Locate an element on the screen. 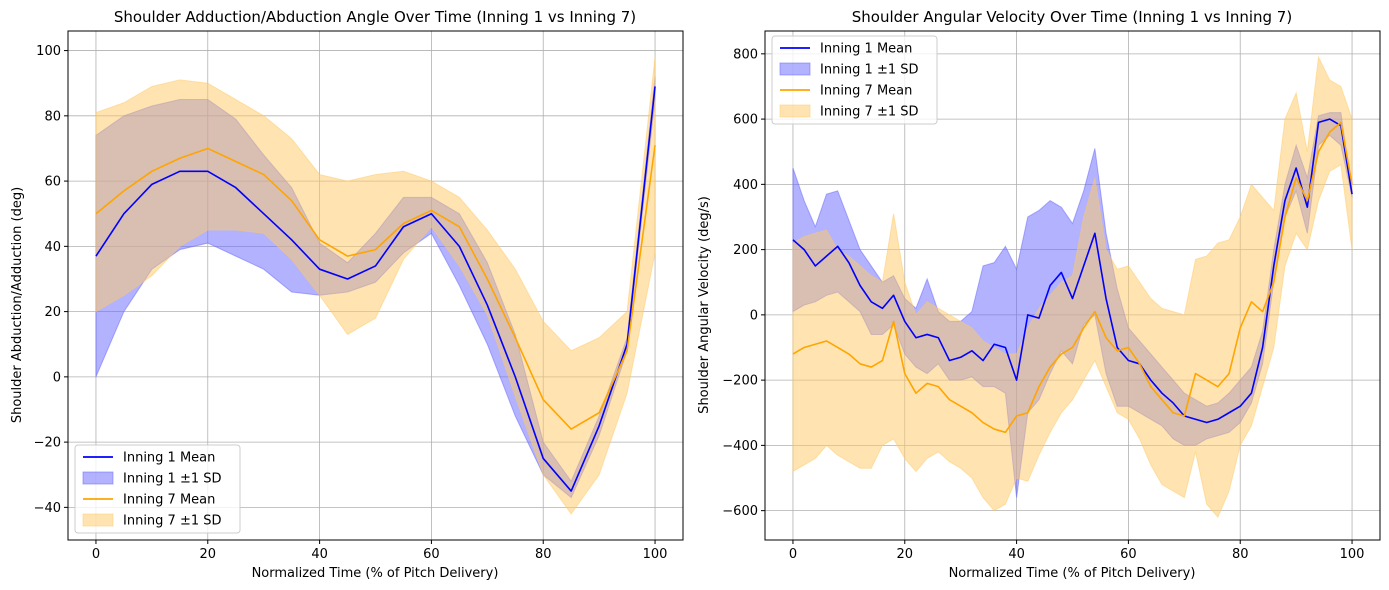 This screenshot has width=1389, height=590. left-x-tick-label: 60 is located at coordinates (431, 554).